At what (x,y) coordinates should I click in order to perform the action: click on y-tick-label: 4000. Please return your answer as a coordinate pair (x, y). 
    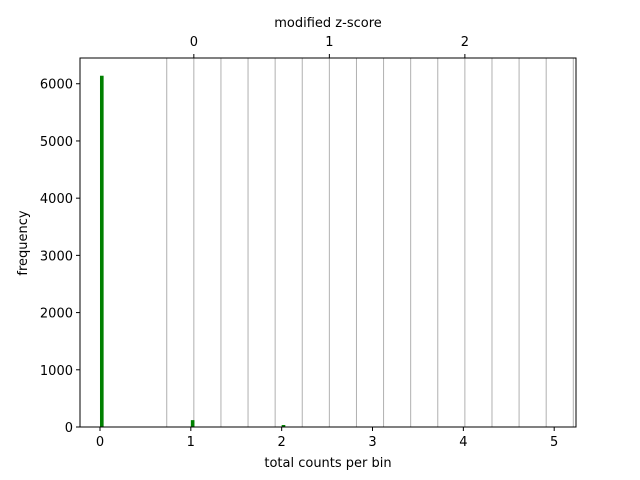
    Looking at the image, I should click on (56, 199).